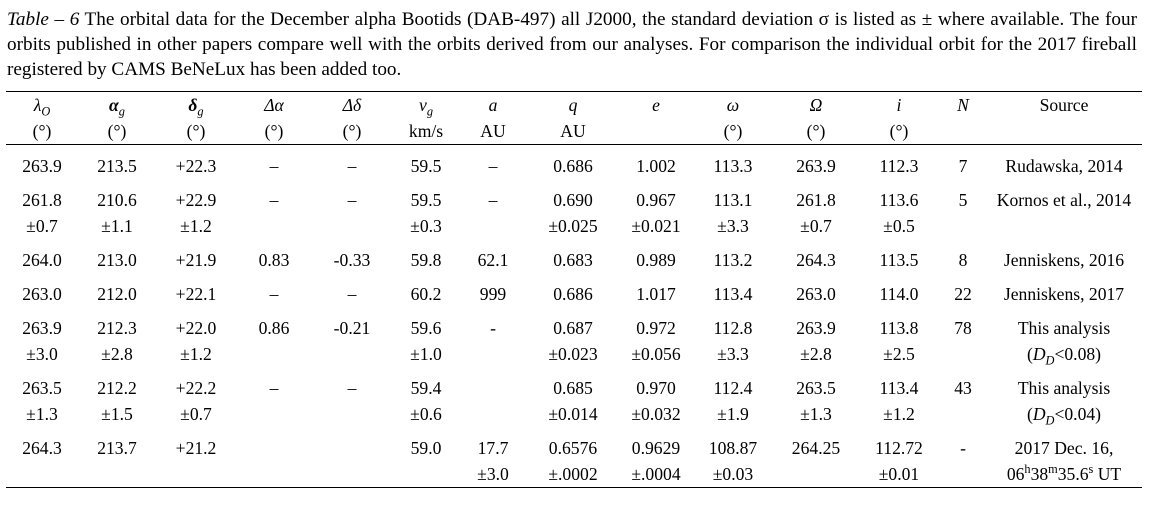 The image size is (1151, 520). Describe the element at coordinates (117, 414) in the screenshot. I see `table-cell-sd: ±1.5` at that location.